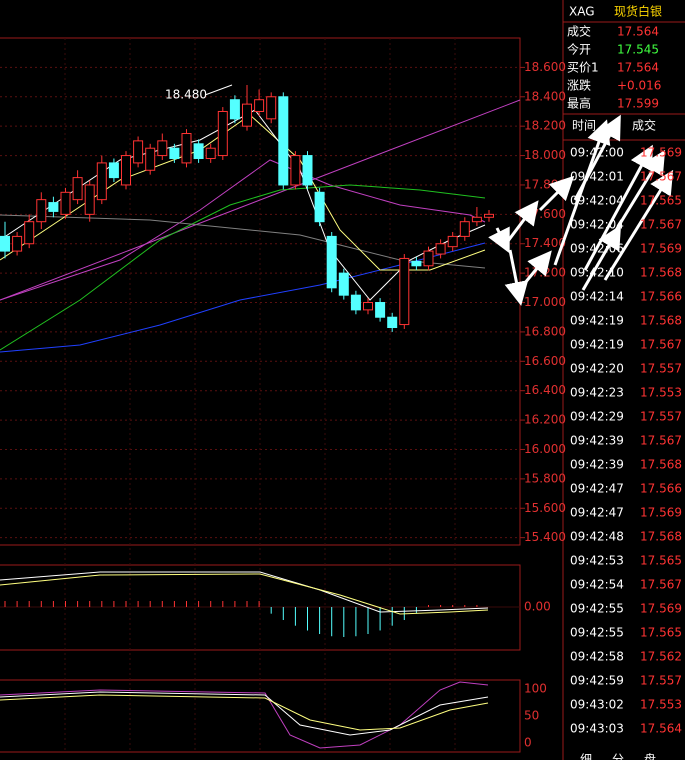  I want to click on quote-label: 涨跌, so click(579, 85).